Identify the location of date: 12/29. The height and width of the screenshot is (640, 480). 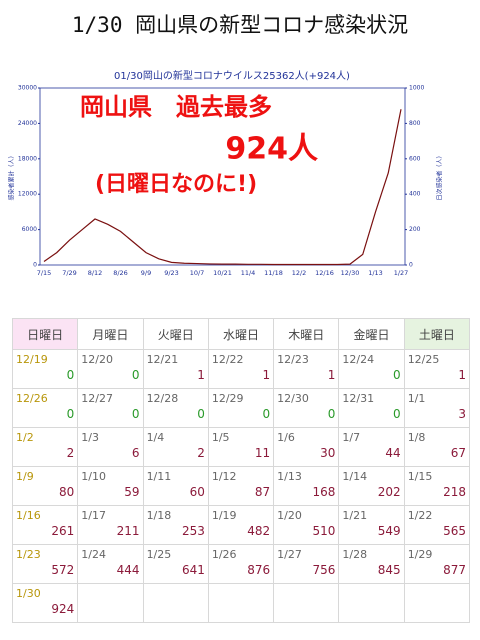
(227, 398).